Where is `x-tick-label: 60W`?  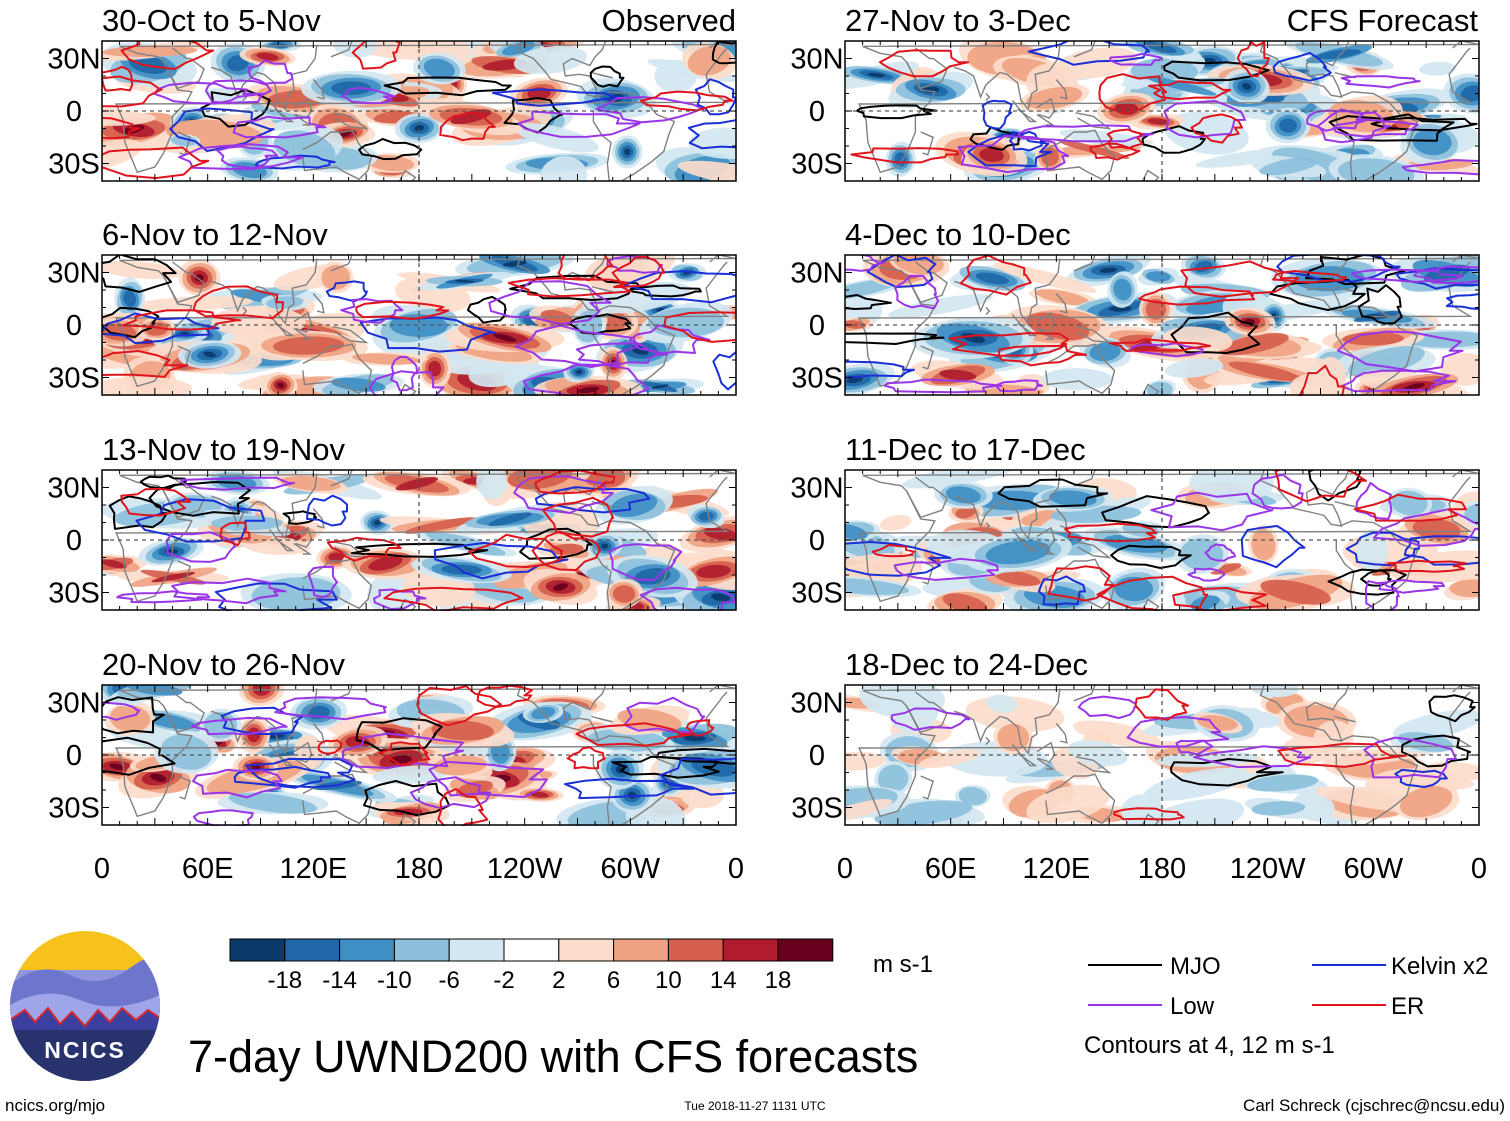 x-tick-label: 60W is located at coordinates (1374, 869).